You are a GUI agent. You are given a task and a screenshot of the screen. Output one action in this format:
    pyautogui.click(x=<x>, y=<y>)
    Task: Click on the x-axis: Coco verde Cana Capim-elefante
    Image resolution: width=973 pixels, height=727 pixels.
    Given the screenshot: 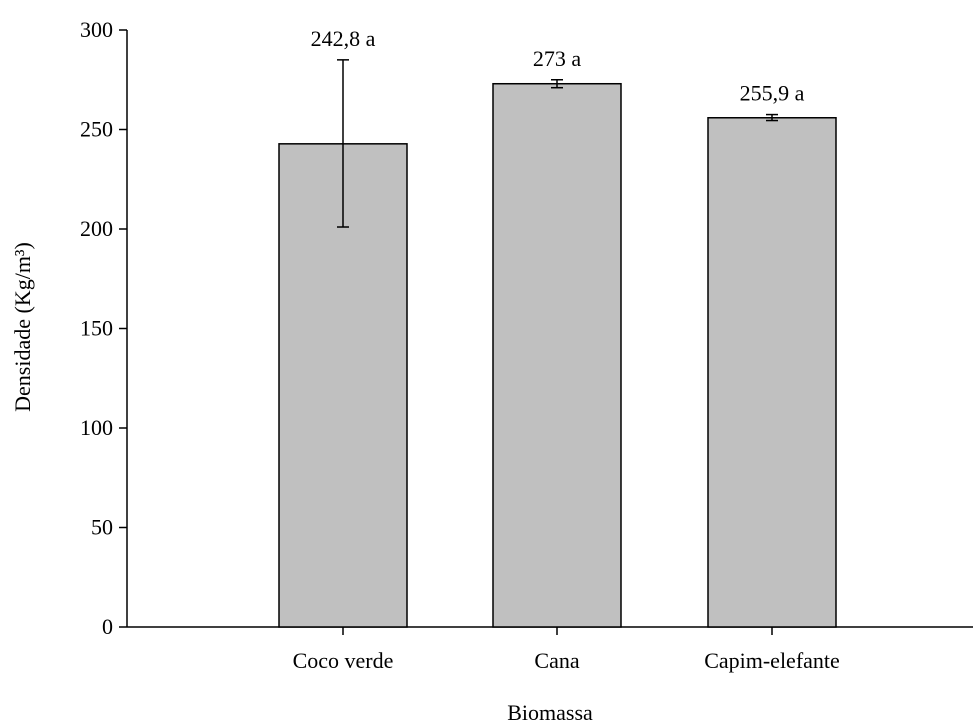 What is the action you would take?
    pyautogui.click(x=550, y=649)
    